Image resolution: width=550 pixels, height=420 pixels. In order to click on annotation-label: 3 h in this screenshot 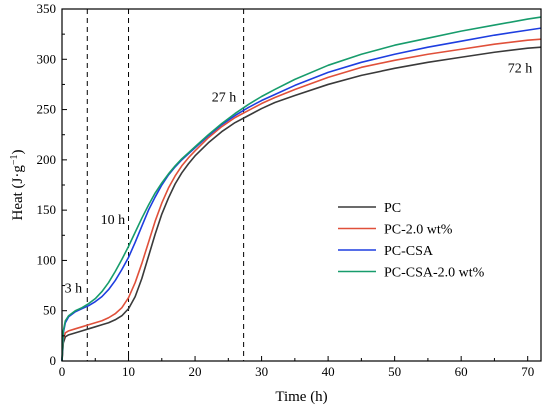, I will do `click(74, 289)`.